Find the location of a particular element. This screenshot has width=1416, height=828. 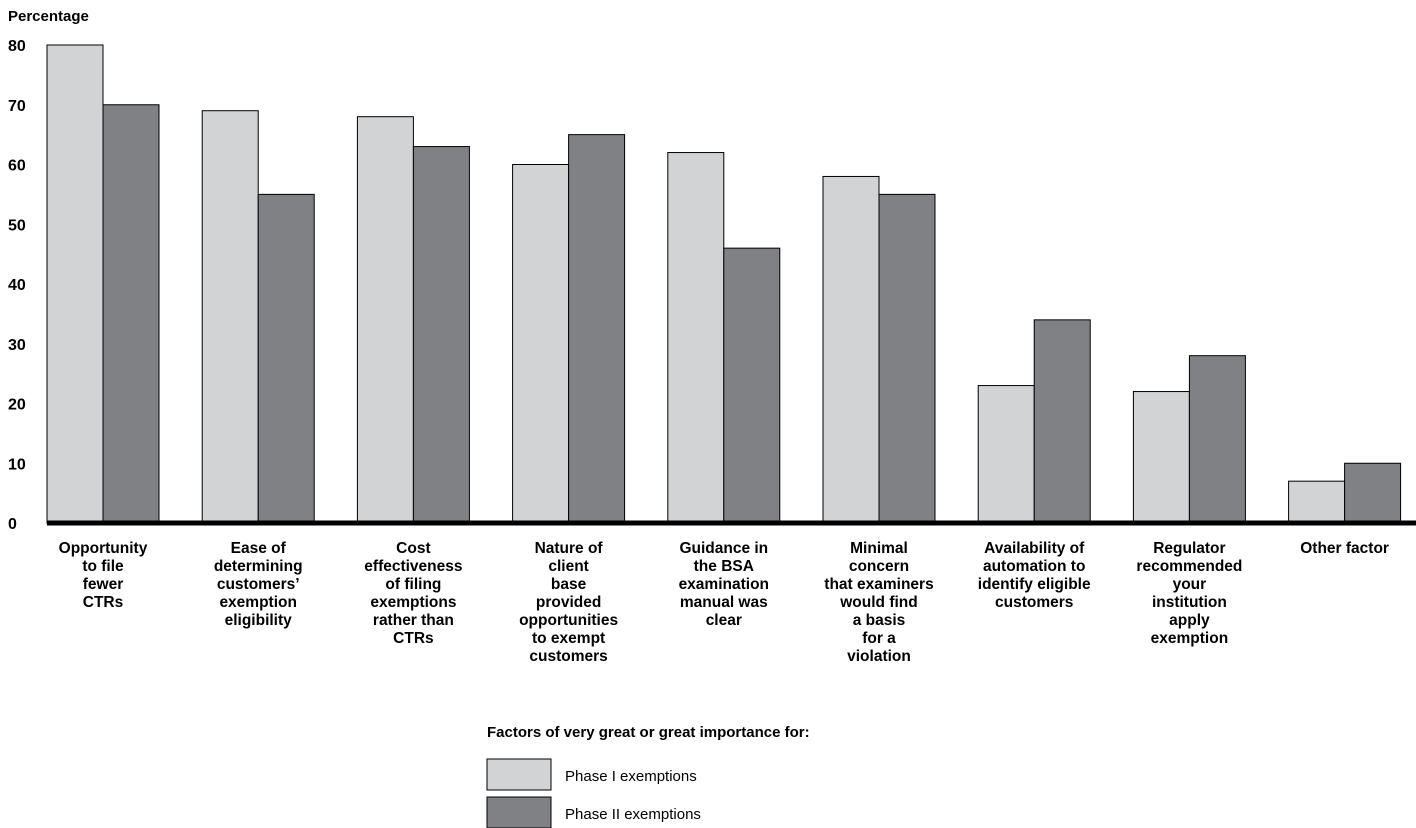

y-axis-ticks: 0 10 20 30 40 50 60 70 80 is located at coordinates (17, 285).